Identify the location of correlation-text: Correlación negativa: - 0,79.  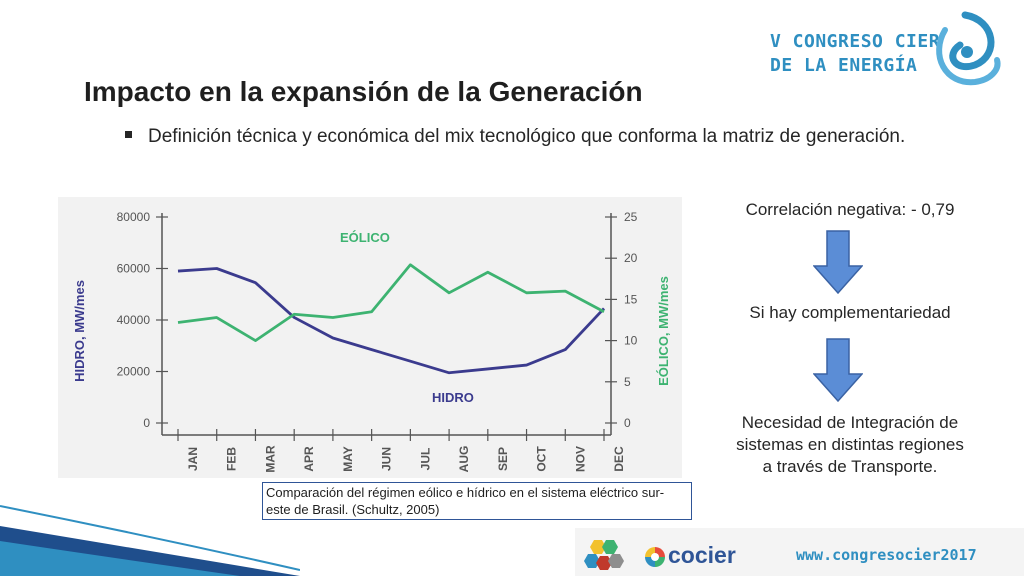
(850, 209).